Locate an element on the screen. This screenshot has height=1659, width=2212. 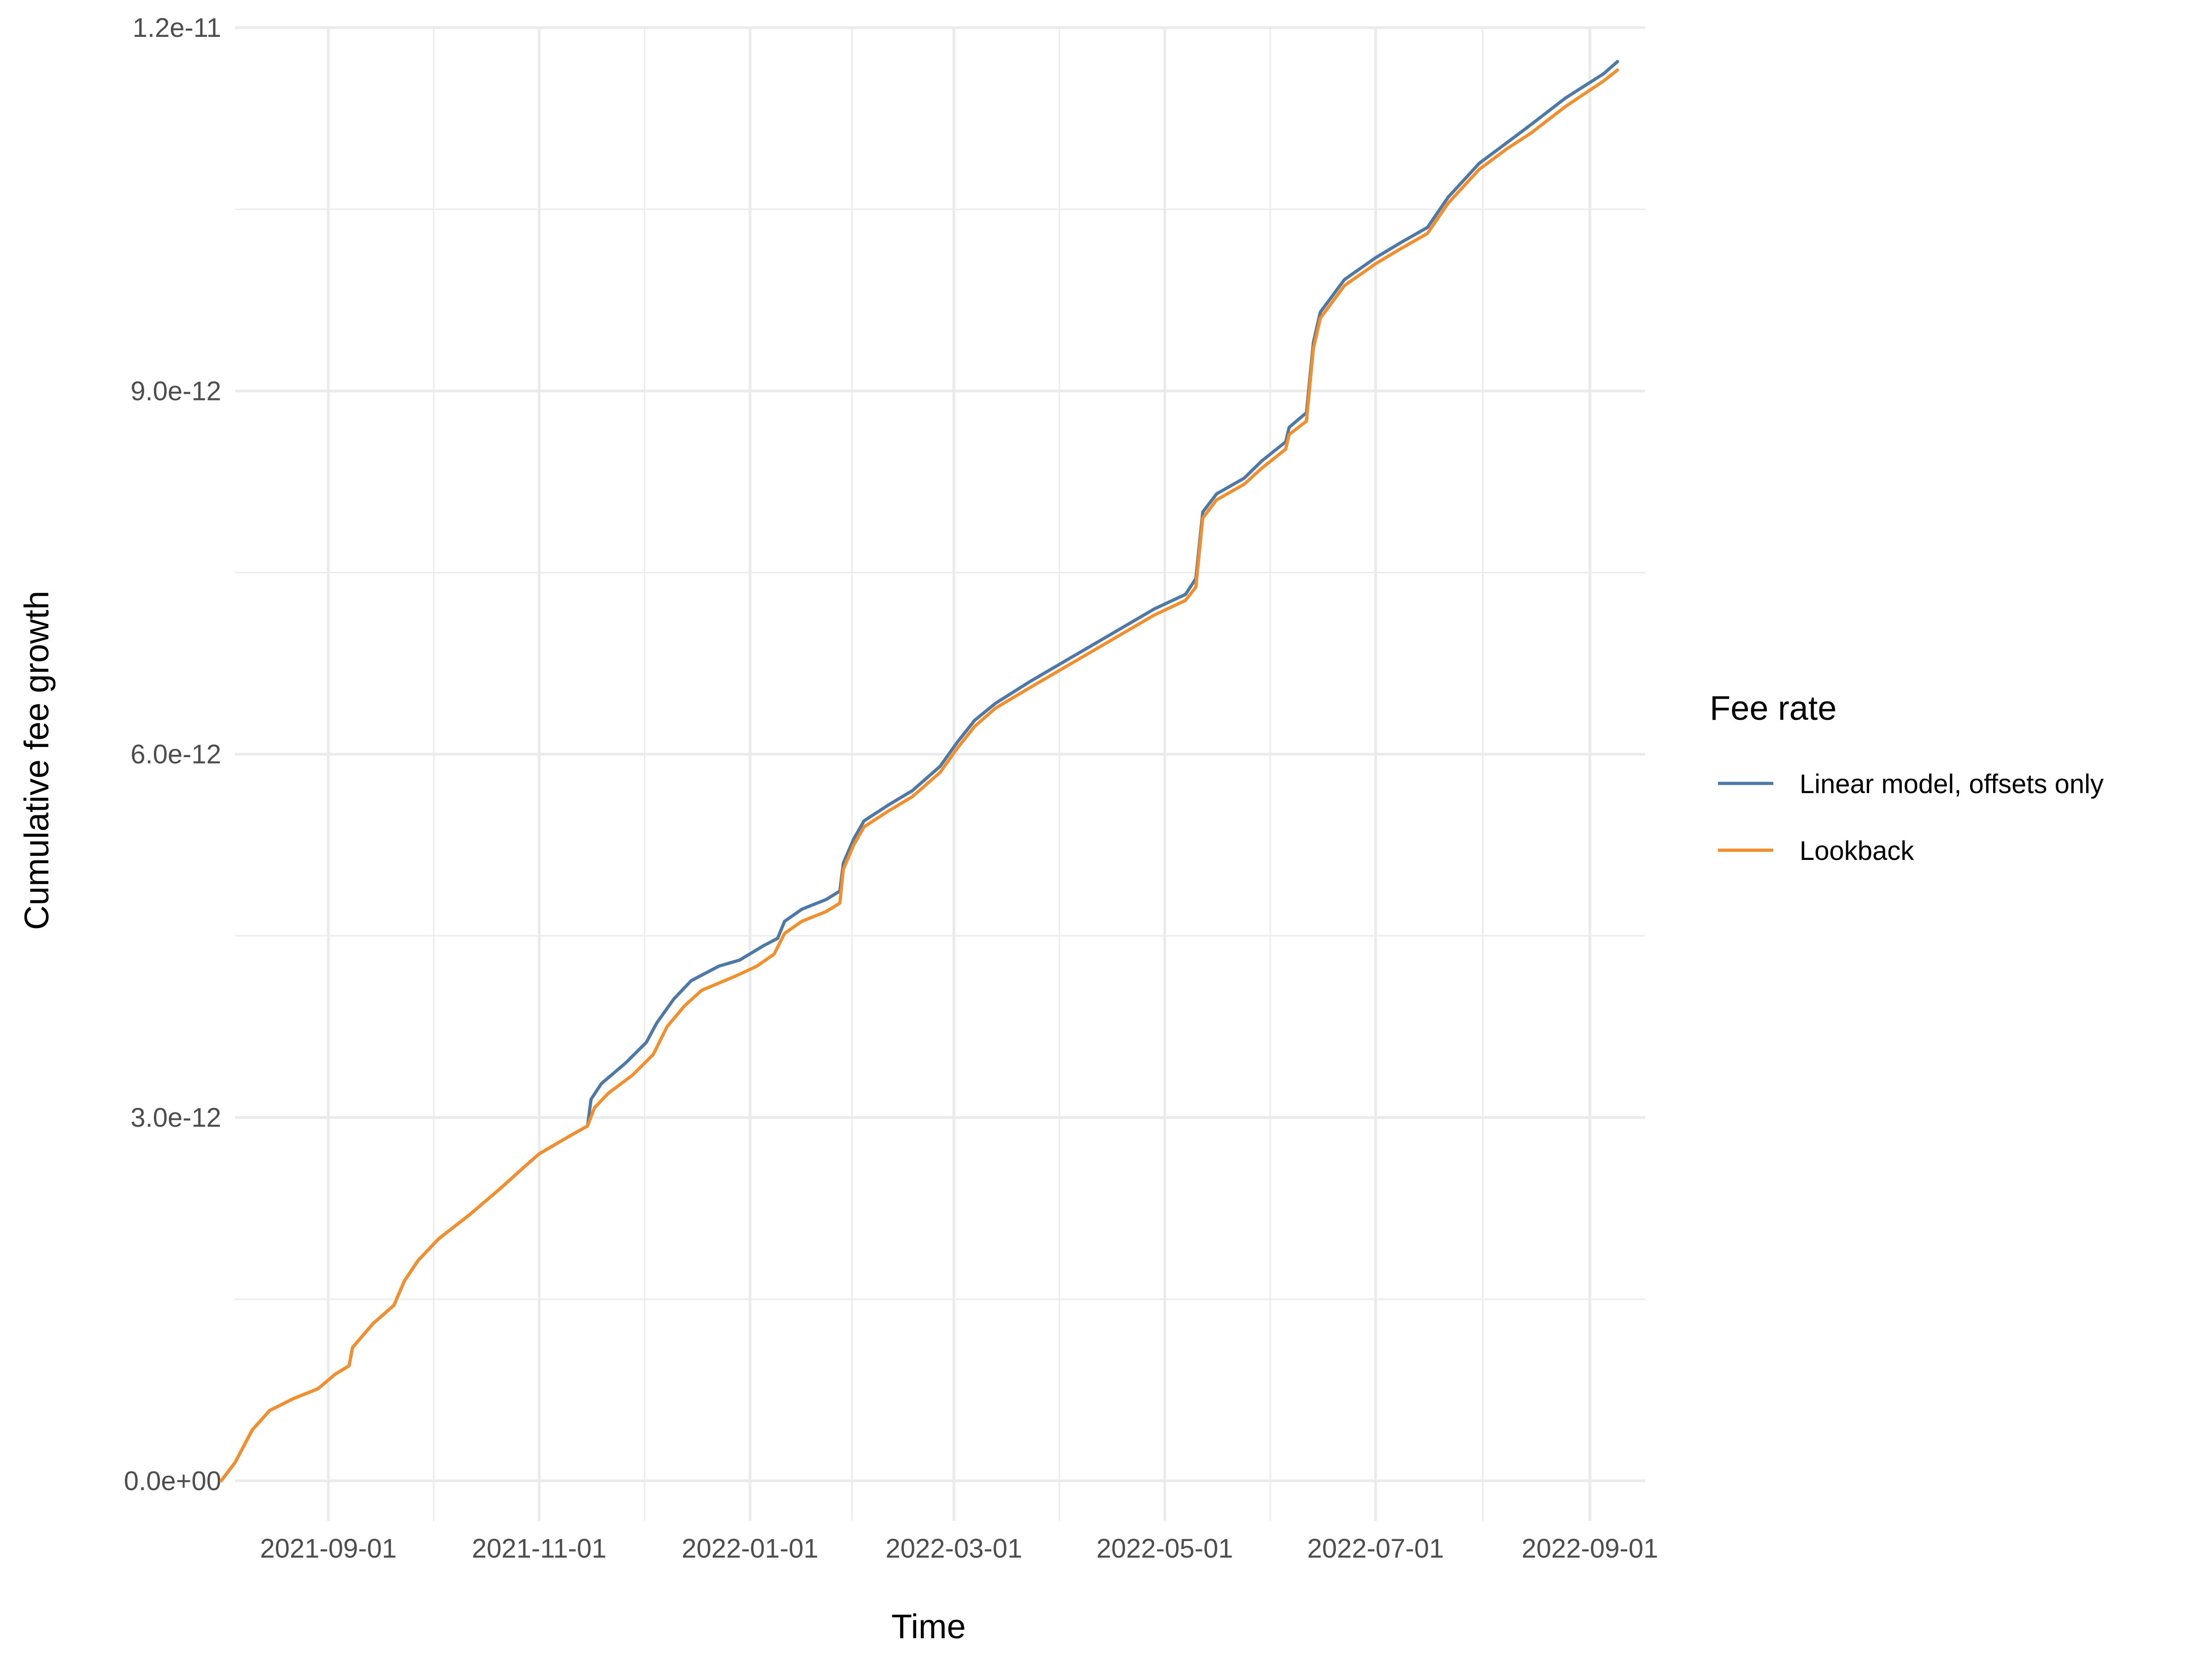
legend-items: Linear model, offsets only Lookback is located at coordinates (1911, 817).